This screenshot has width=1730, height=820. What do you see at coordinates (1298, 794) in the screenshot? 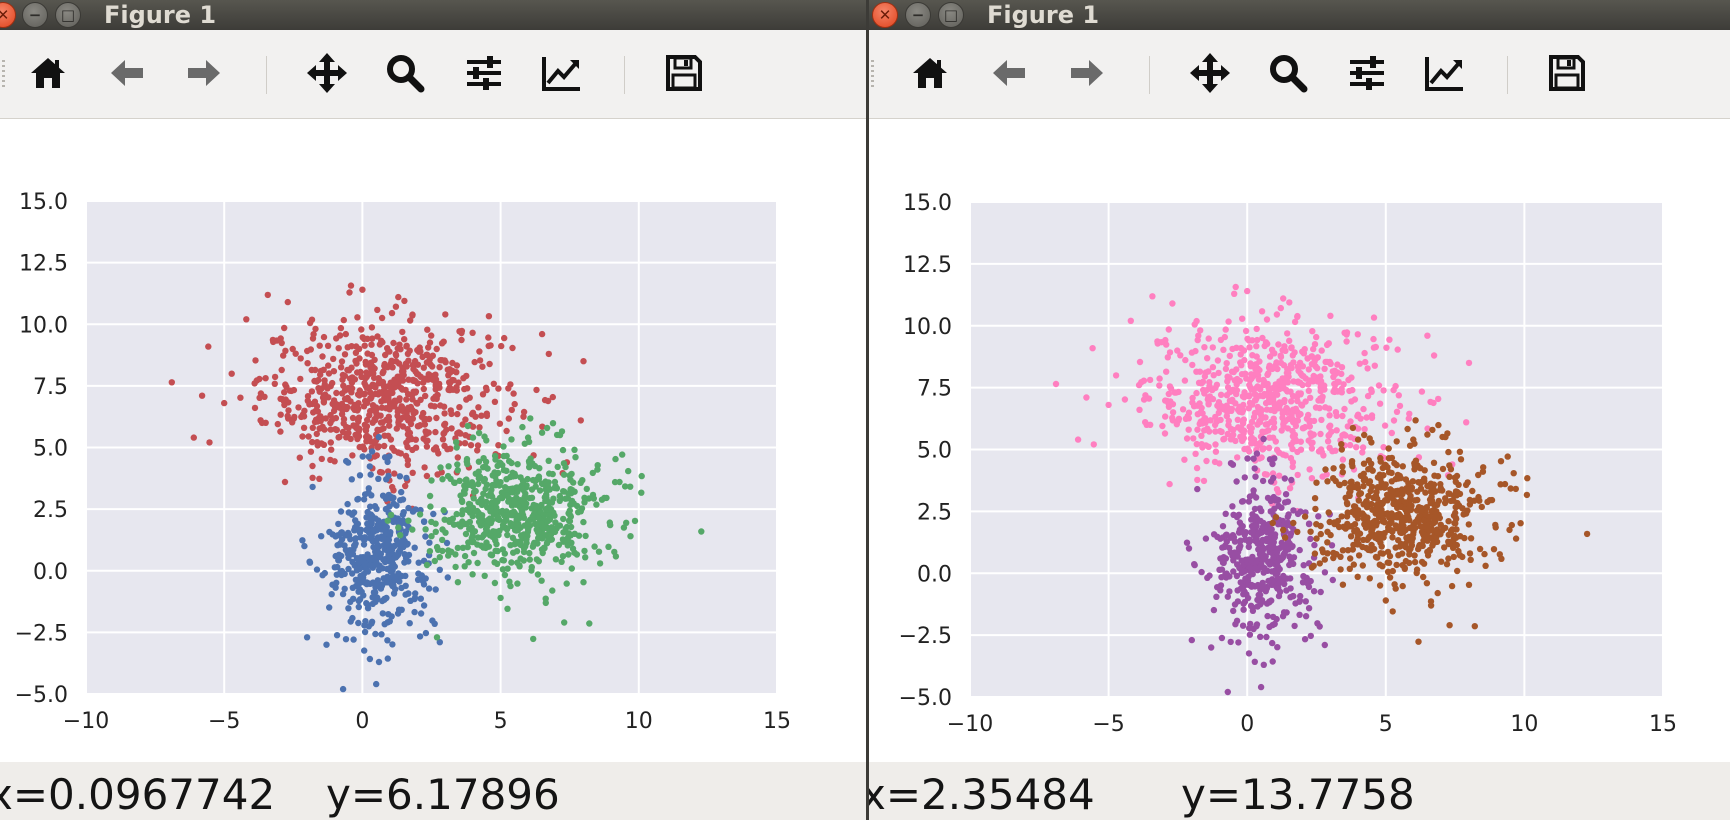
I see `cursor-y-readout: y=13.7758` at bounding box center [1298, 794].